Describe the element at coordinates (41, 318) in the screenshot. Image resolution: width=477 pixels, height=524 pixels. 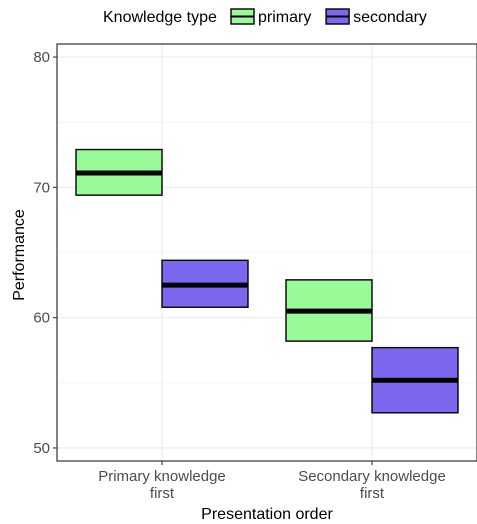
I see `y-tick-label: 60` at that location.